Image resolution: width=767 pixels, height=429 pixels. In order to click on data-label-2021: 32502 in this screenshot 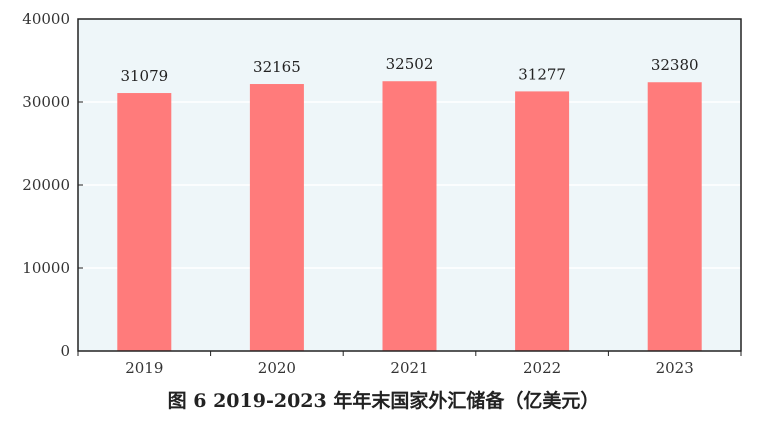, I will do `click(410, 64)`.